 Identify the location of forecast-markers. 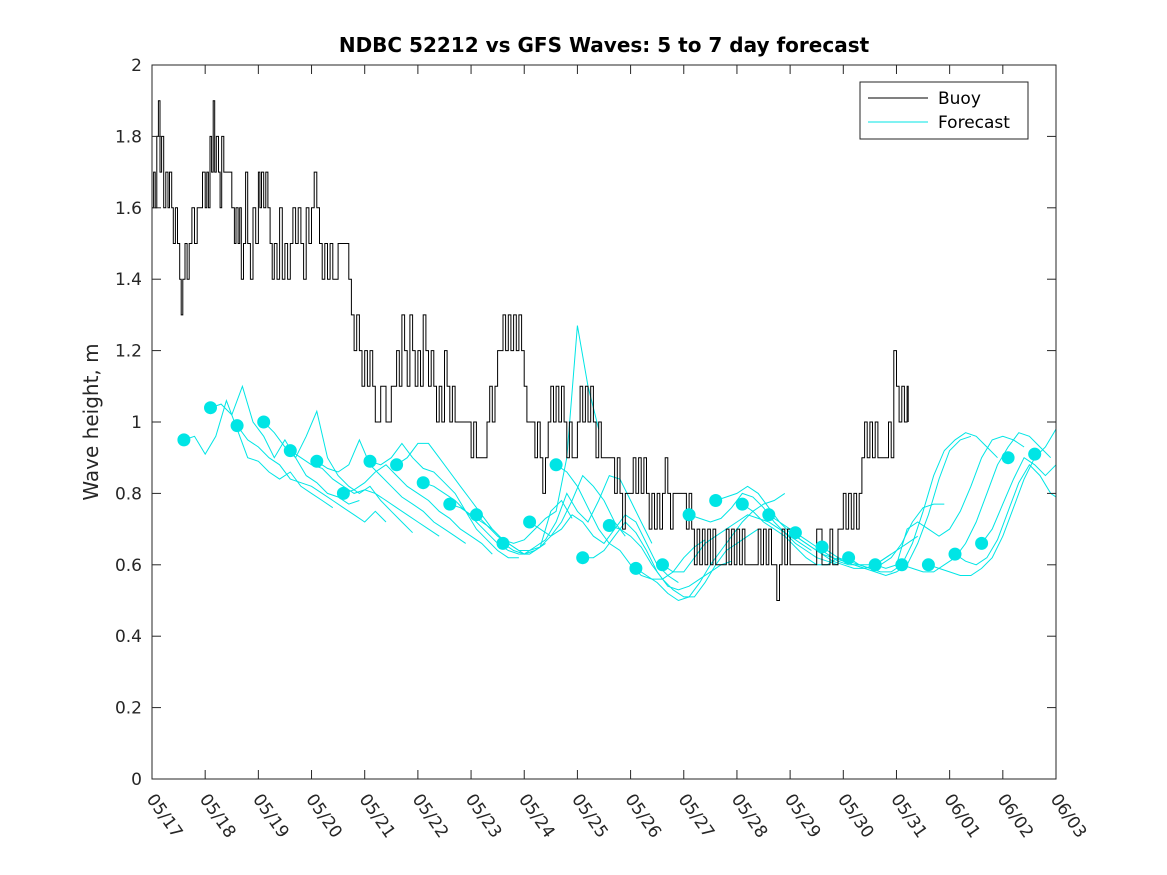
(609, 488).